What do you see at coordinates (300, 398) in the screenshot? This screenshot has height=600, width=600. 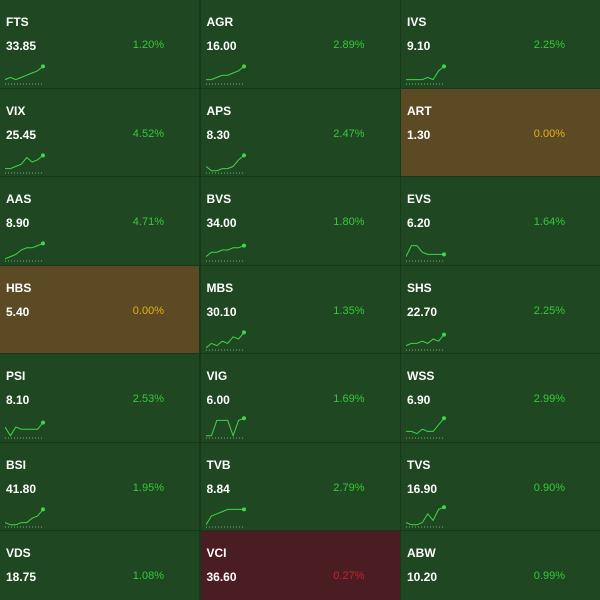 I see `ticker-tile: VIG 6.00 1.69%` at bounding box center [300, 398].